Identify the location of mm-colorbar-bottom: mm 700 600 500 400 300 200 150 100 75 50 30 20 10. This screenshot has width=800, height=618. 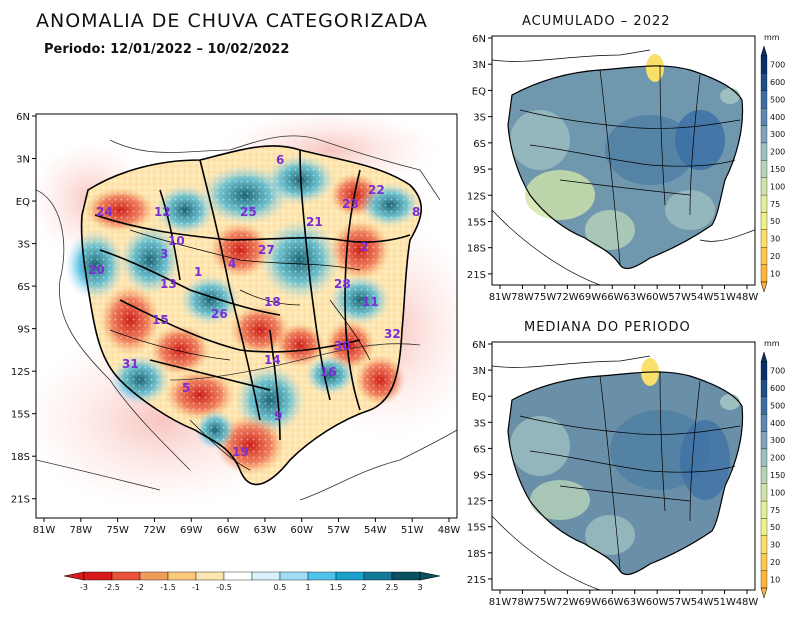
(772, 469).